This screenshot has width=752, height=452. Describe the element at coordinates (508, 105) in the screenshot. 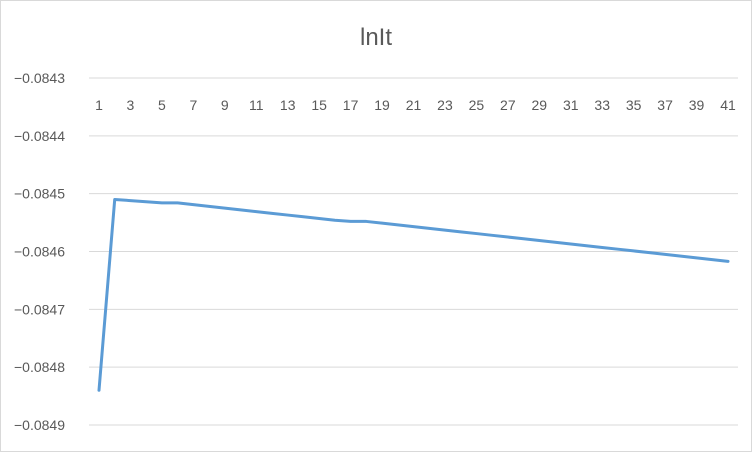

I see `x-tick-label: 27` at that location.